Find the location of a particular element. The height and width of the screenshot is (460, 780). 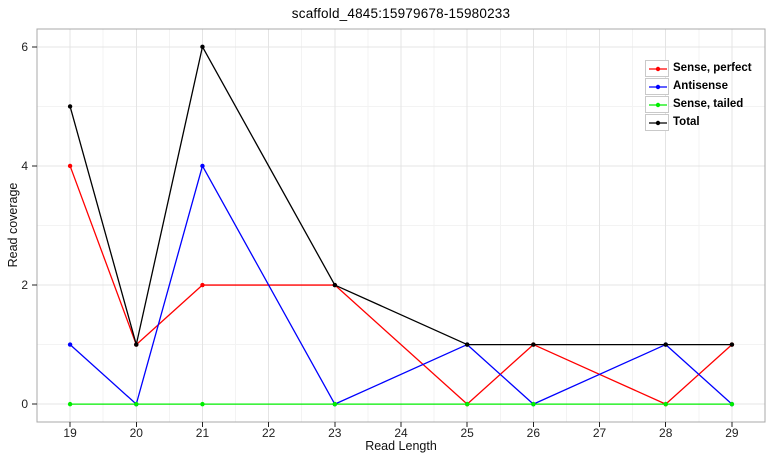

legend-label-antisense: Antisense is located at coordinates (700, 86).